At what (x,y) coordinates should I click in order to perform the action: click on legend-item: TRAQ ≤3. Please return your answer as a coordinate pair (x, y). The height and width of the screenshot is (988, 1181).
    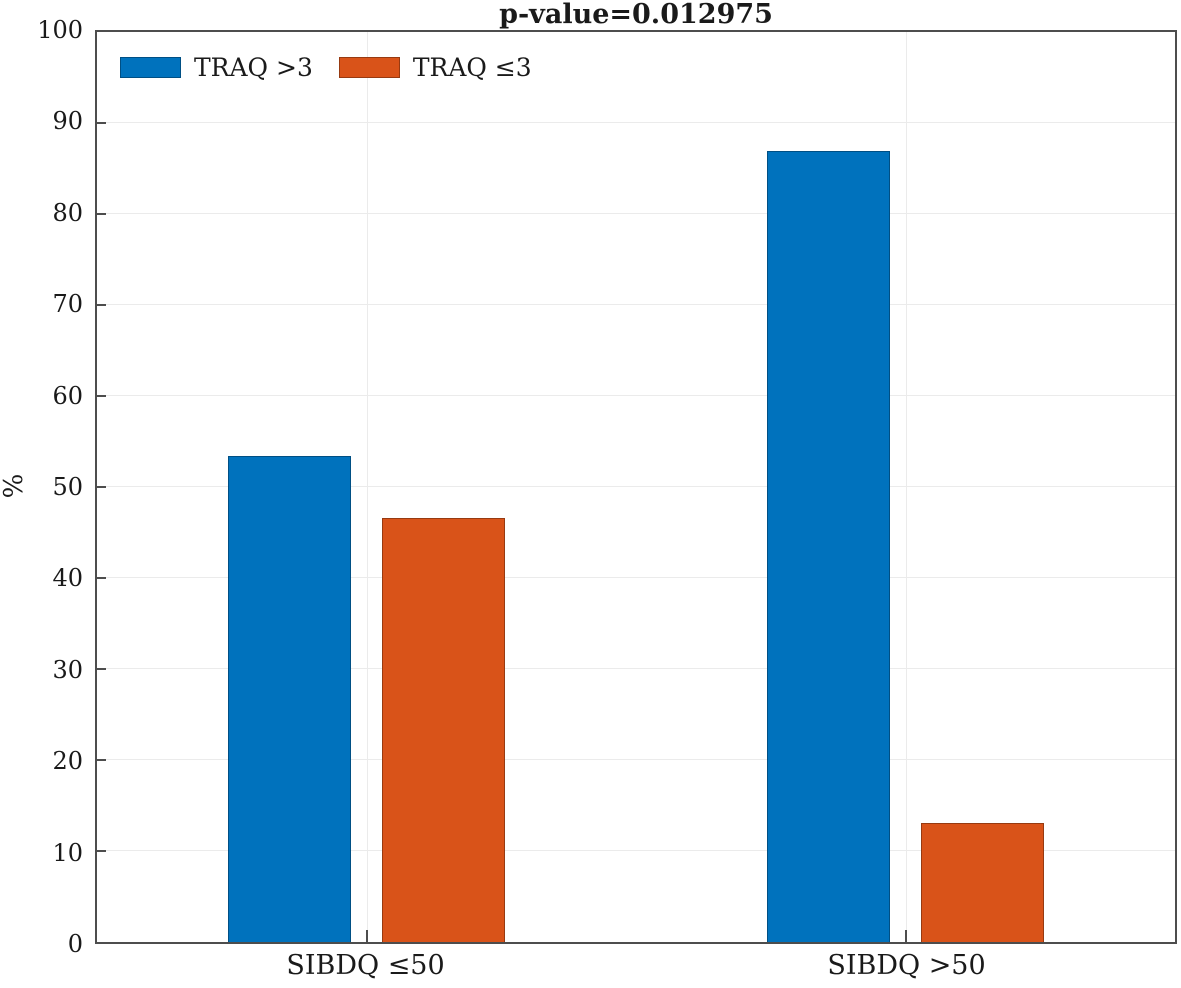
    Looking at the image, I should click on (435, 67).